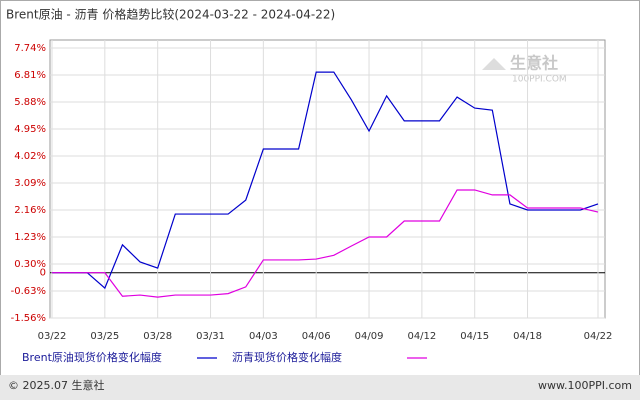  I want to click on y-tick-label: 4.02%, so click(30, 156).